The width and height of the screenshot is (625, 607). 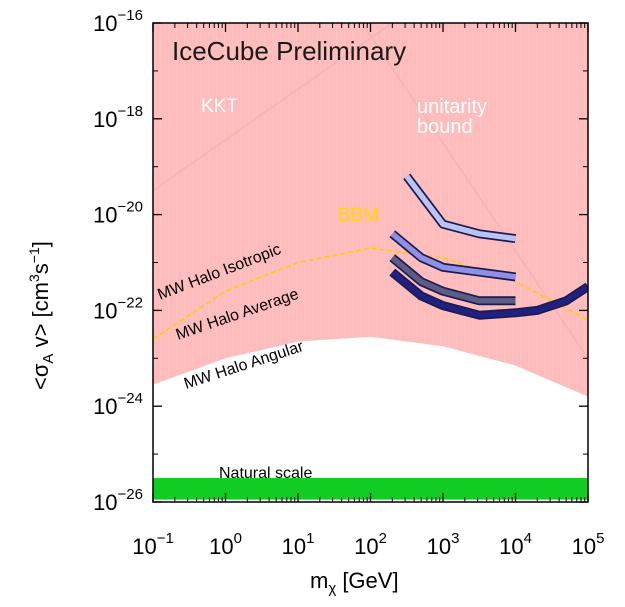 I want to click on x-tick-label: 10⁵, so click(x=588, y=544).